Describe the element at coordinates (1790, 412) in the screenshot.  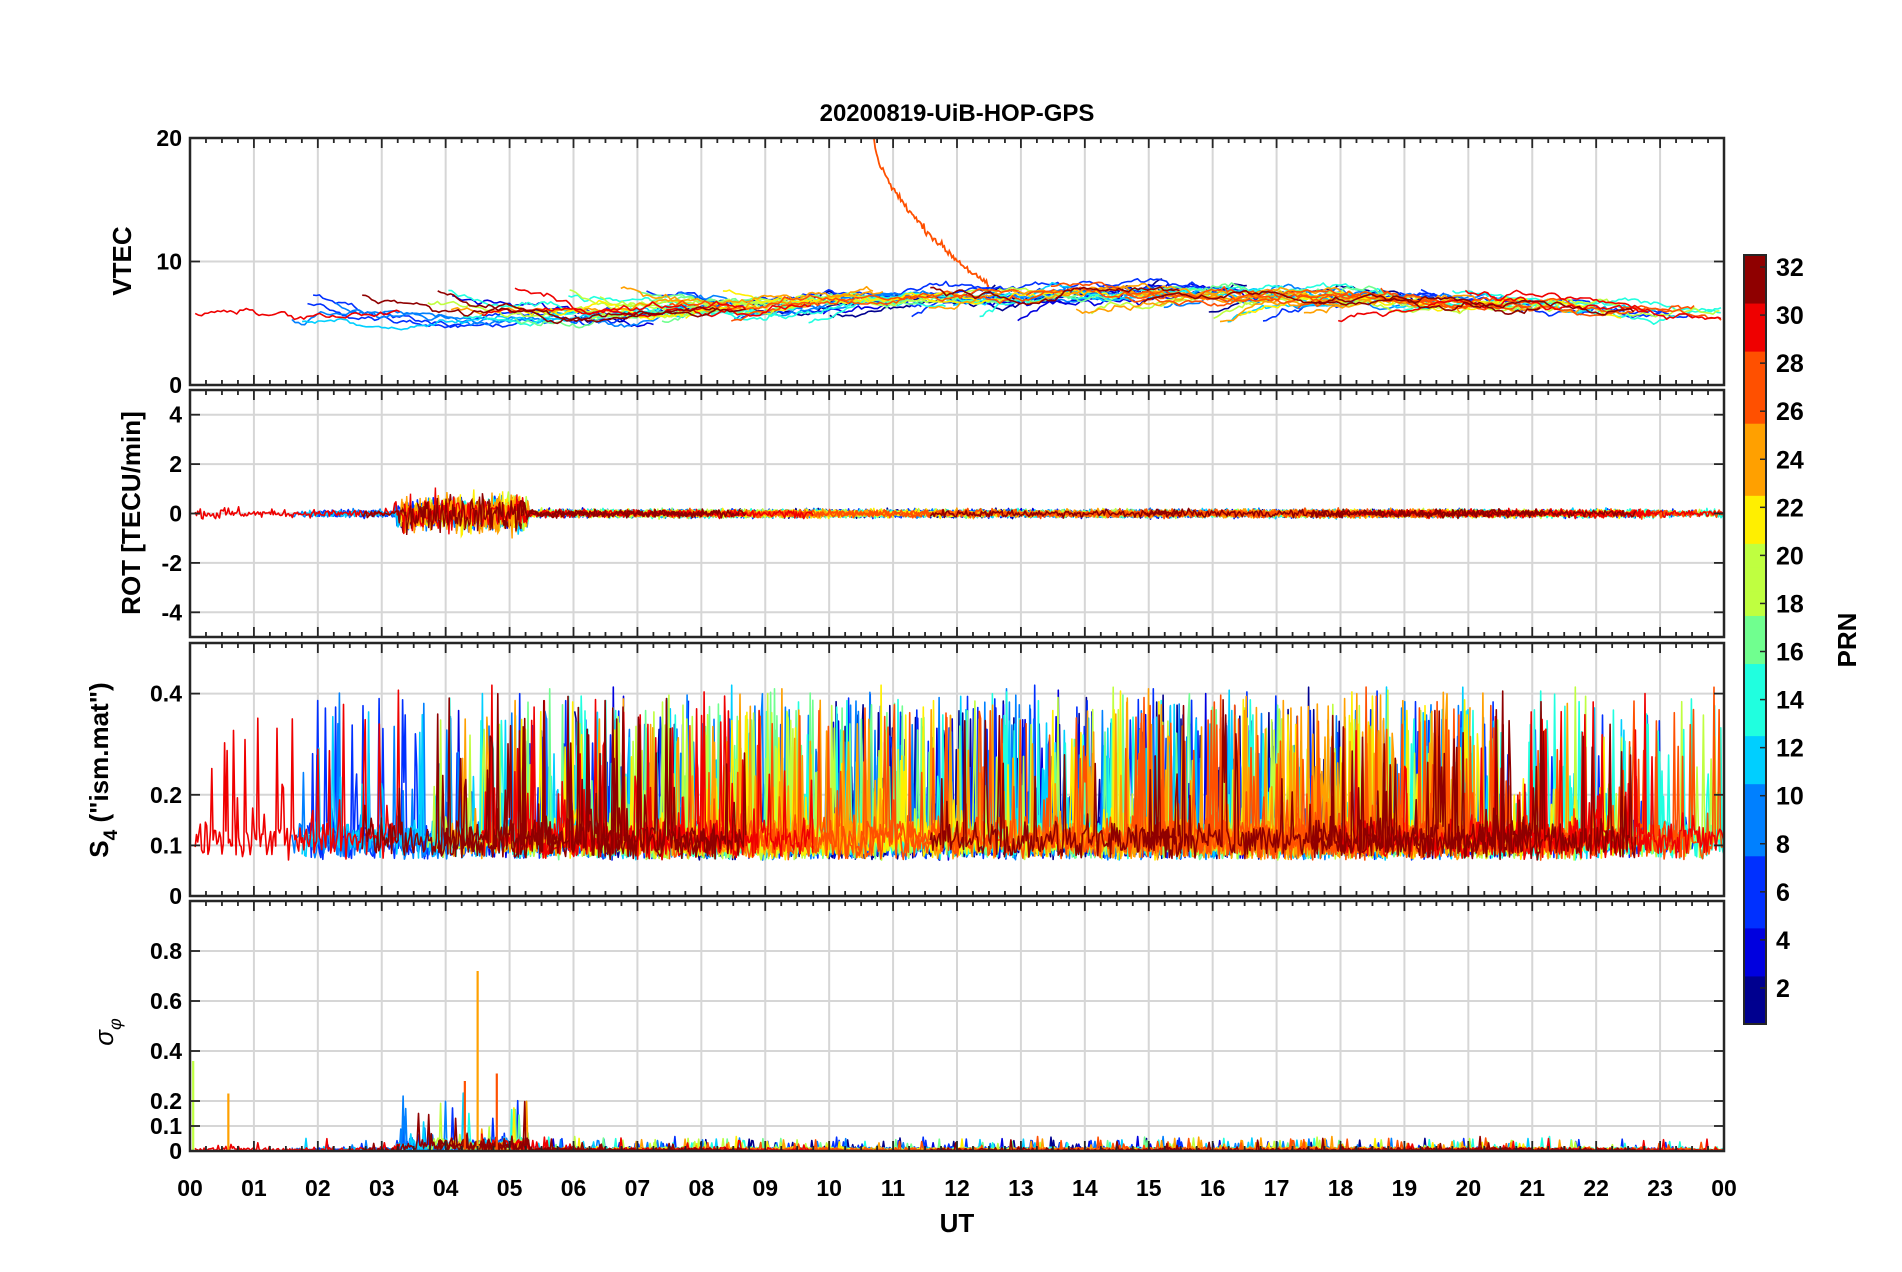
I see `colorbar-tick-label: 26` at that location.